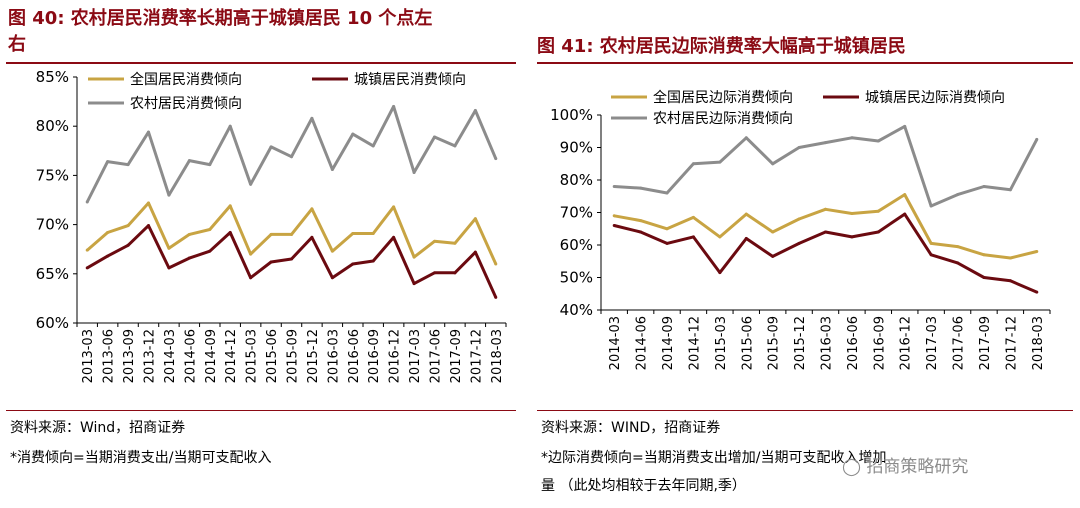  Describe the element at coordinates (190, 356) in the screenshot. I see `x-tick-label: 2014-06` at that location.